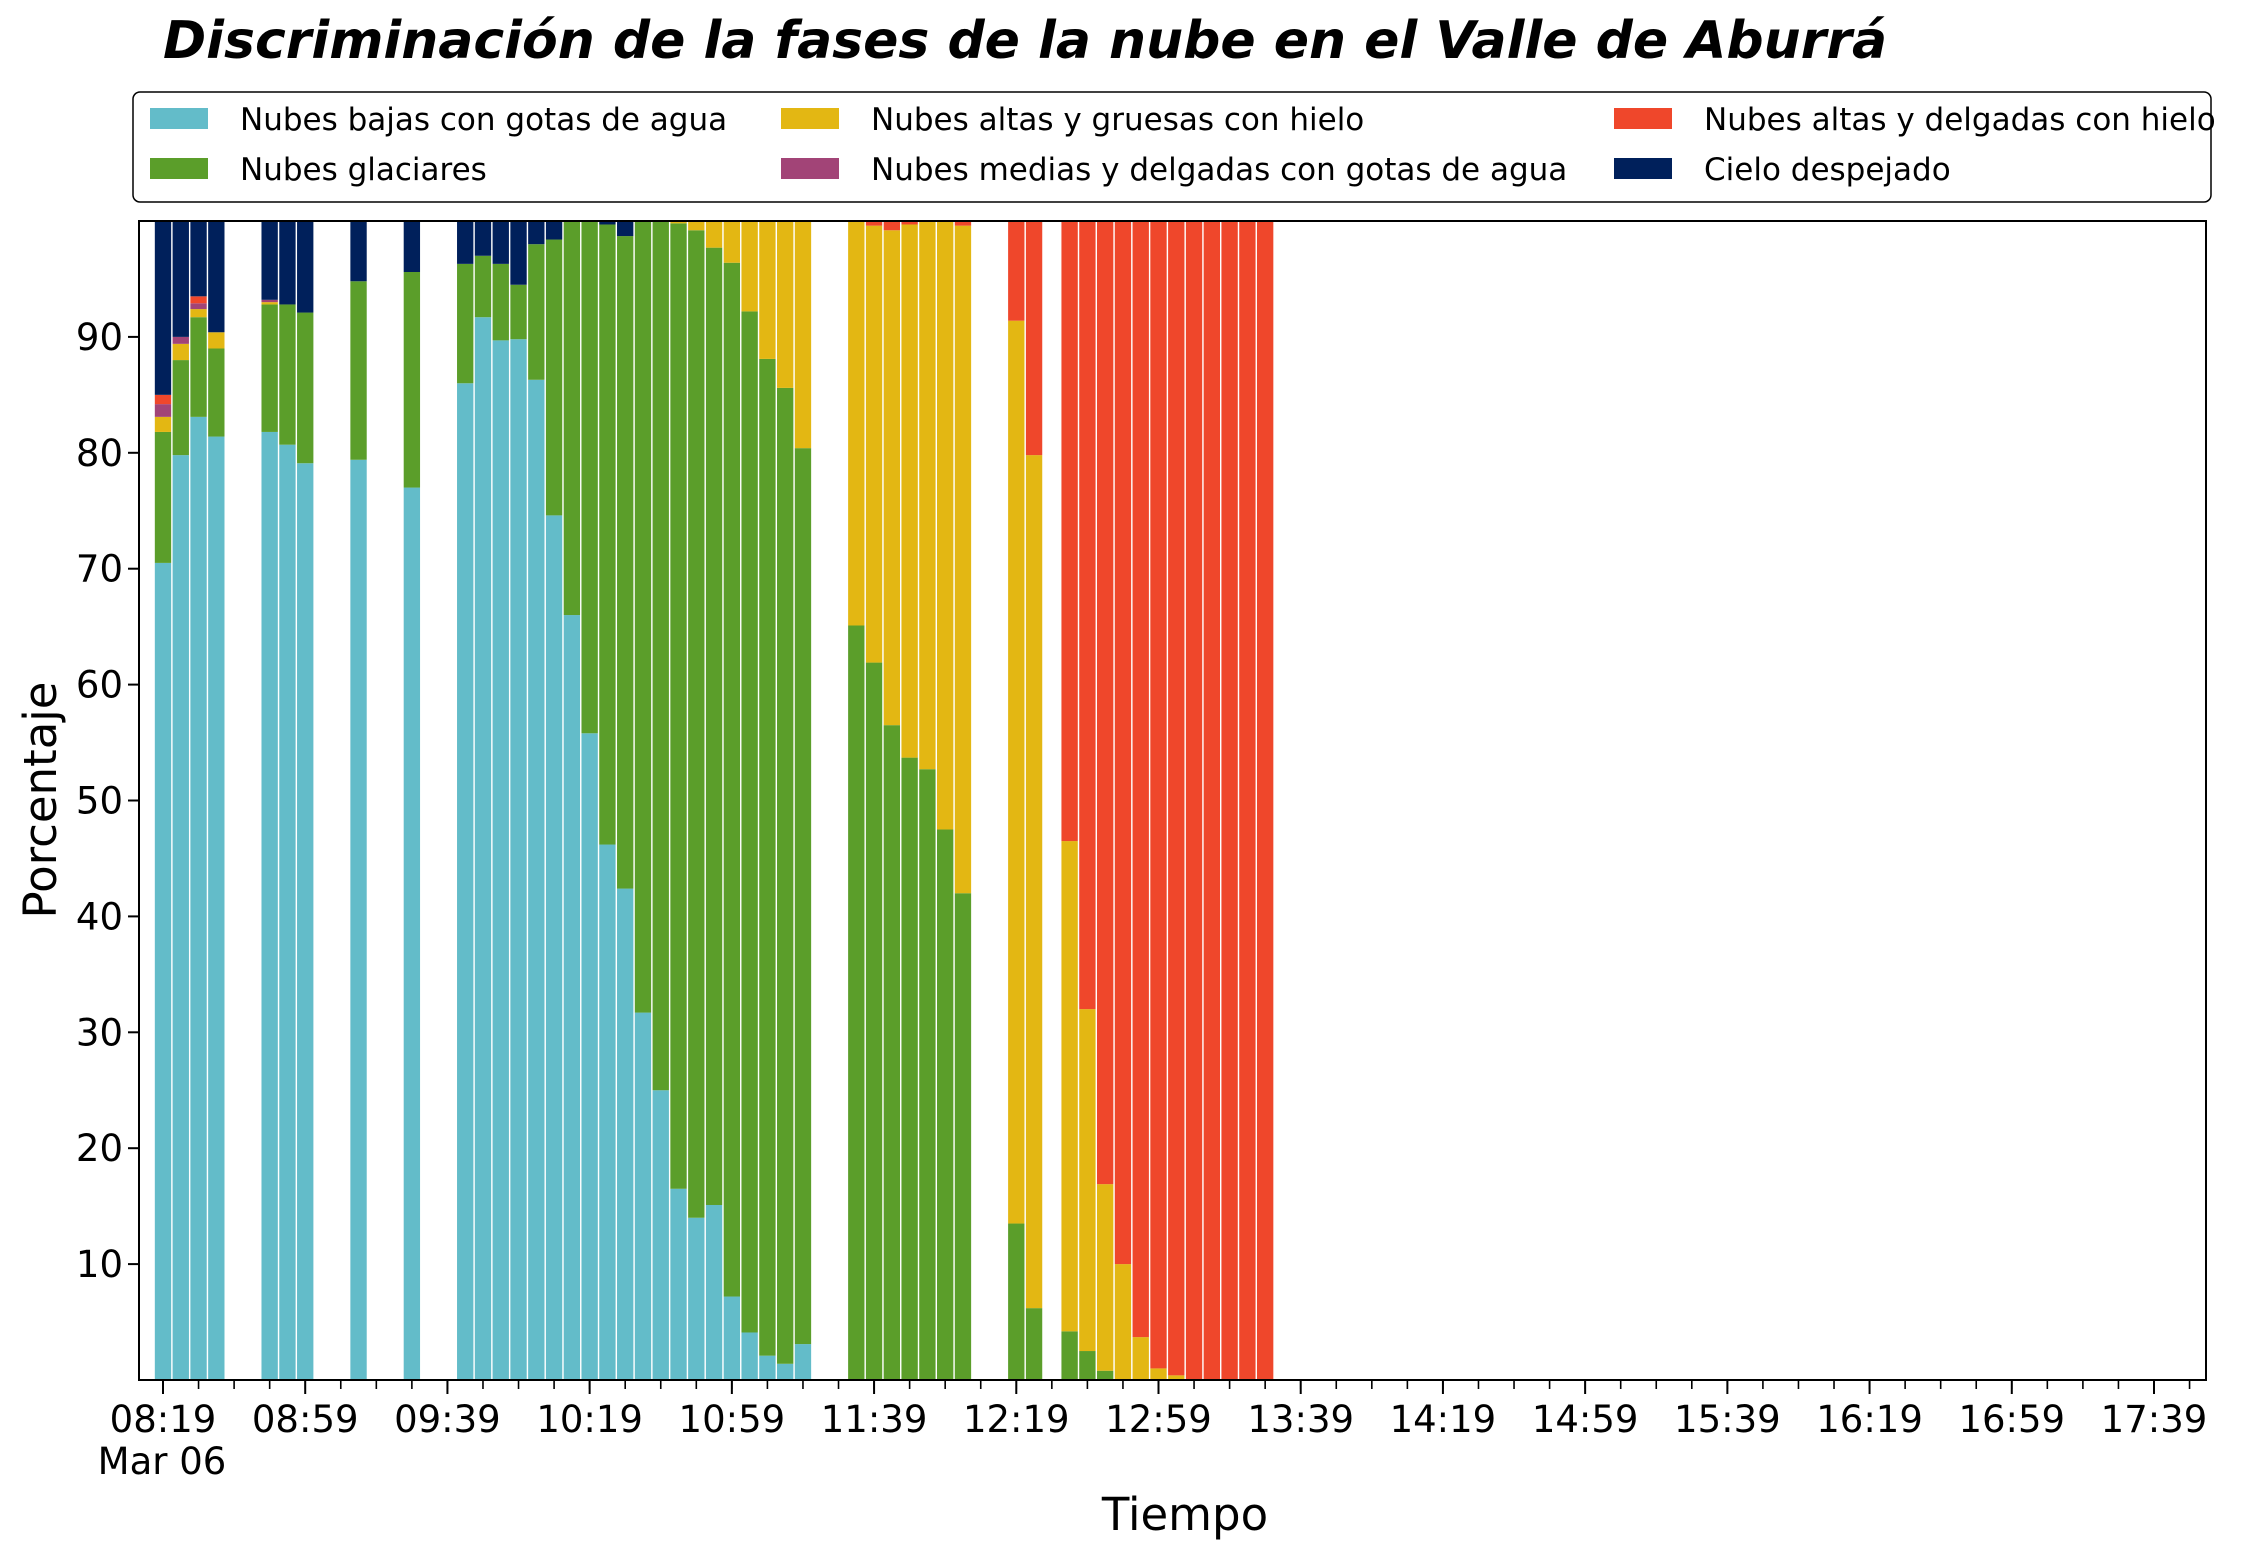 Image resolution: width=2244 pixels, height=1559 pixels. Describe the element at coordinates (447, 1419) in the screenshot. I see `x-tick-label: 09:39` at that location.